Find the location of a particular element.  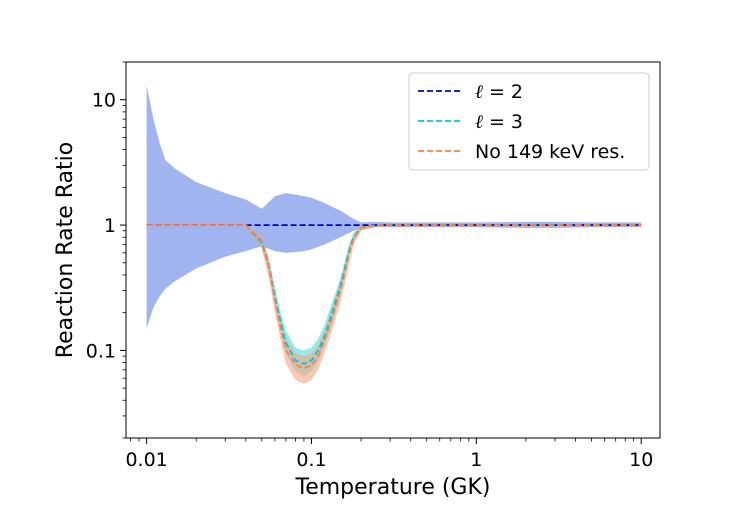

x-tick-label: 0.1 is located at coordinates (311, 460).